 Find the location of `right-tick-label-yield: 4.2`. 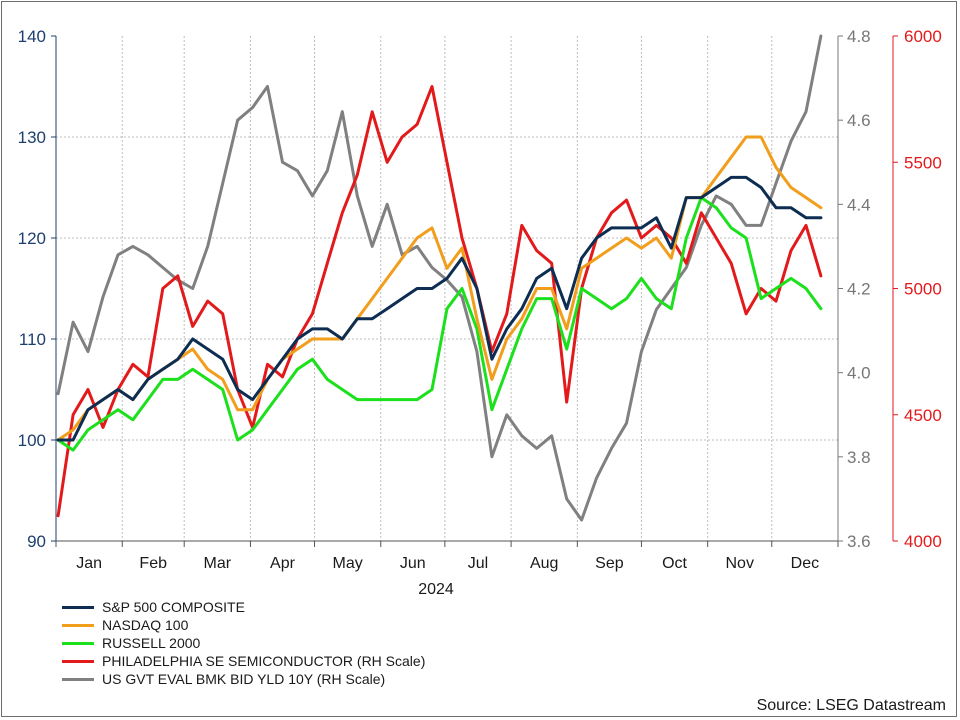

right-tick-label-yield: 4.2 is located at coordinates (859, 289).